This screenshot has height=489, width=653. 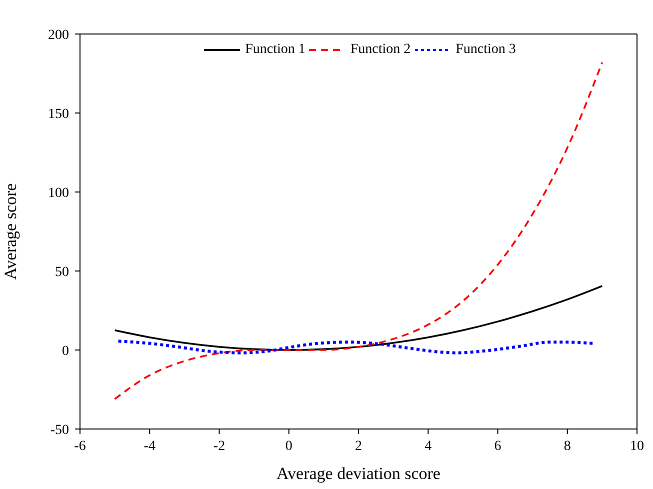 I want to click on x-tick-label: -6, so click(x=80, y=446).